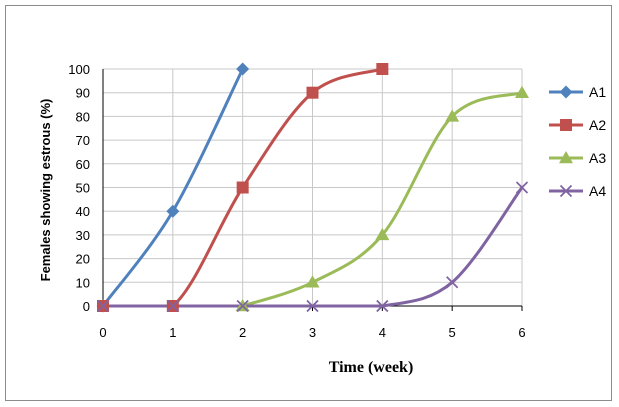 This screenshot has height=407, width=619. I want to click on x-tick-label: 1, so click(172, 332).